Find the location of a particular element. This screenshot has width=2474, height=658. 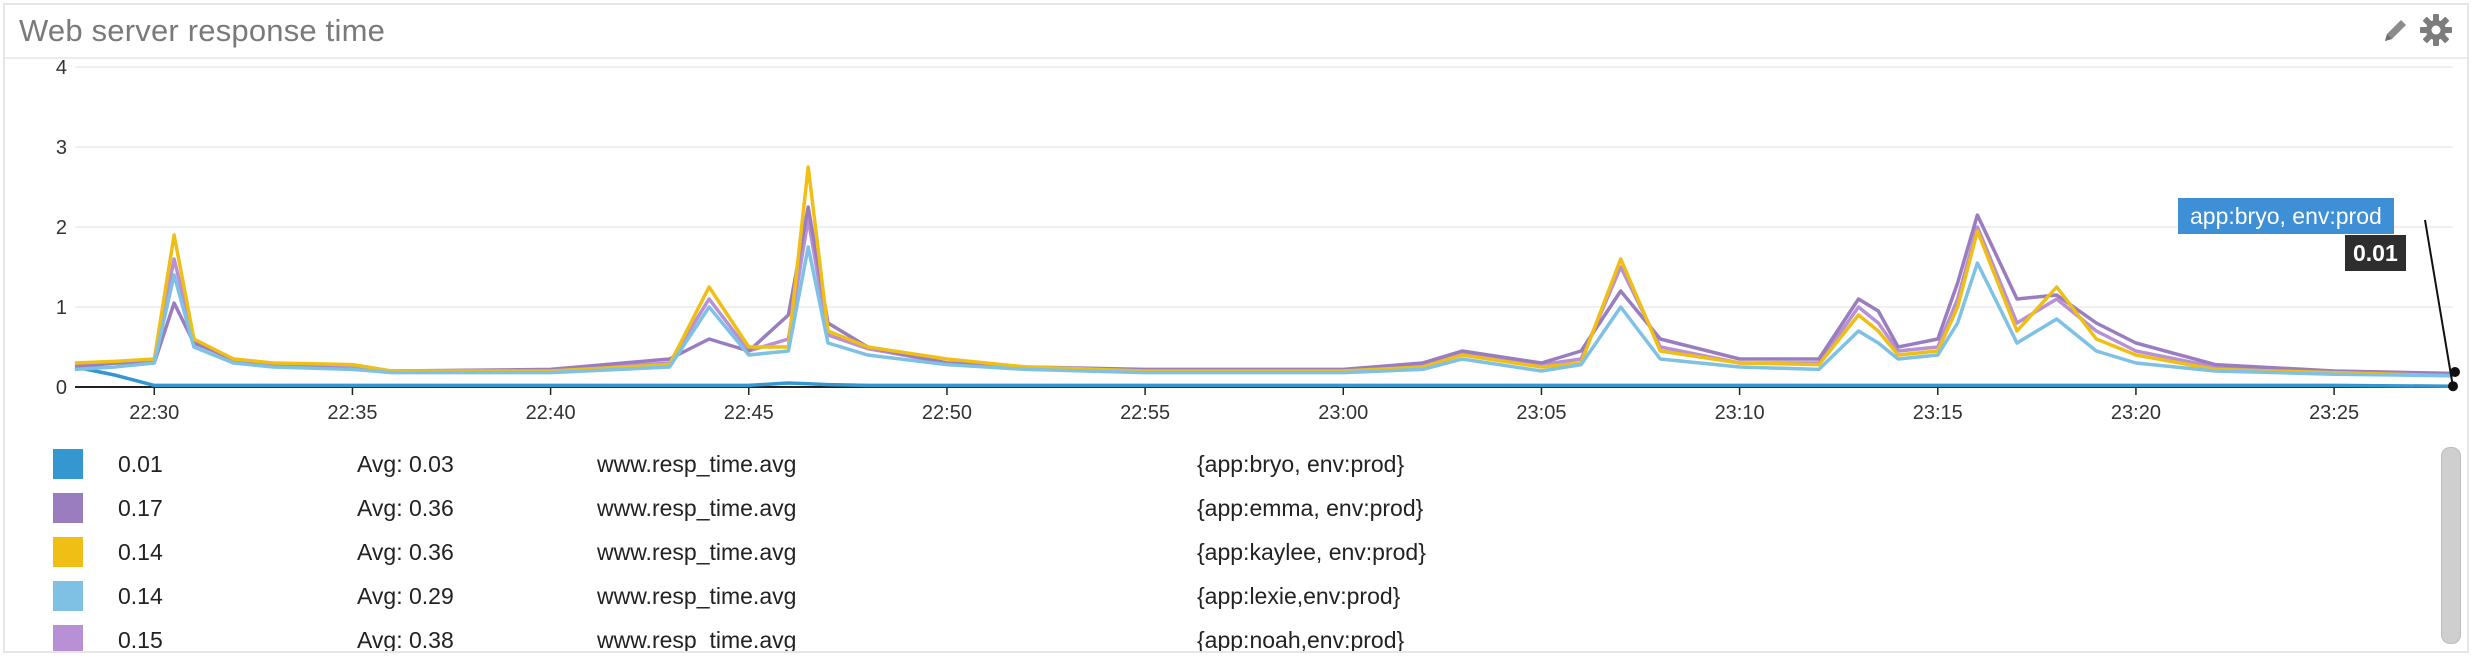

edit-button is located at coordinates (2396, 30).